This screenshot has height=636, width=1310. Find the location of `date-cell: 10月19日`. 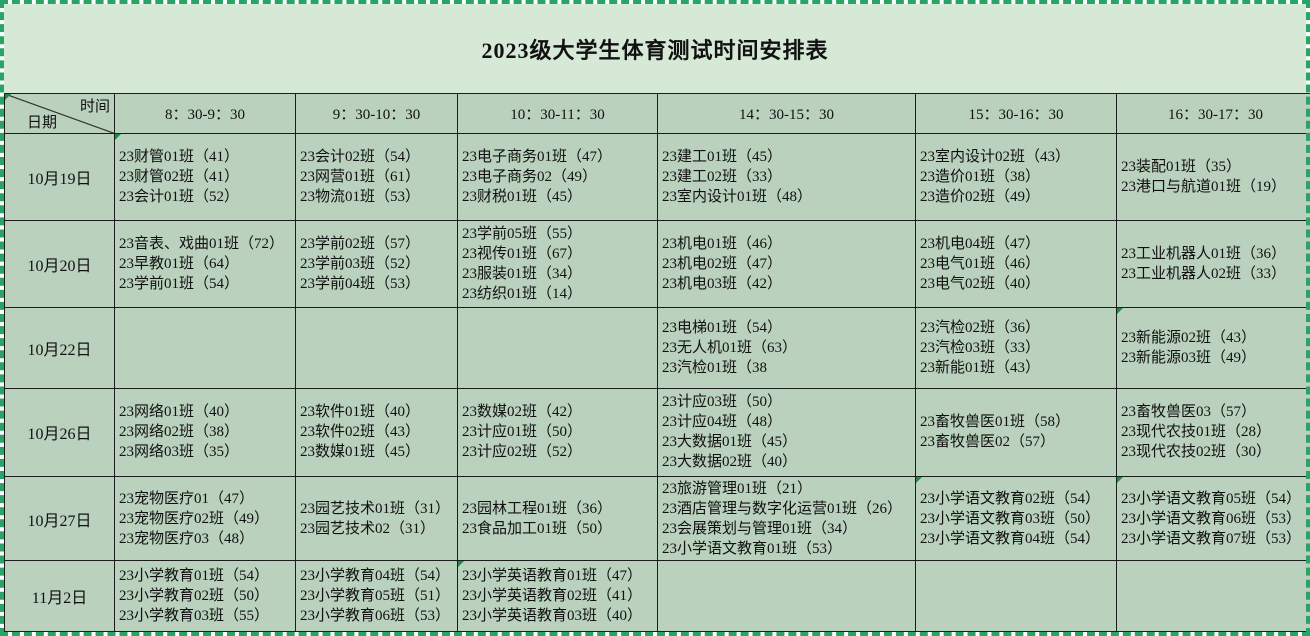

date-cell: 10月19日 is located at coordinates (59, 177).